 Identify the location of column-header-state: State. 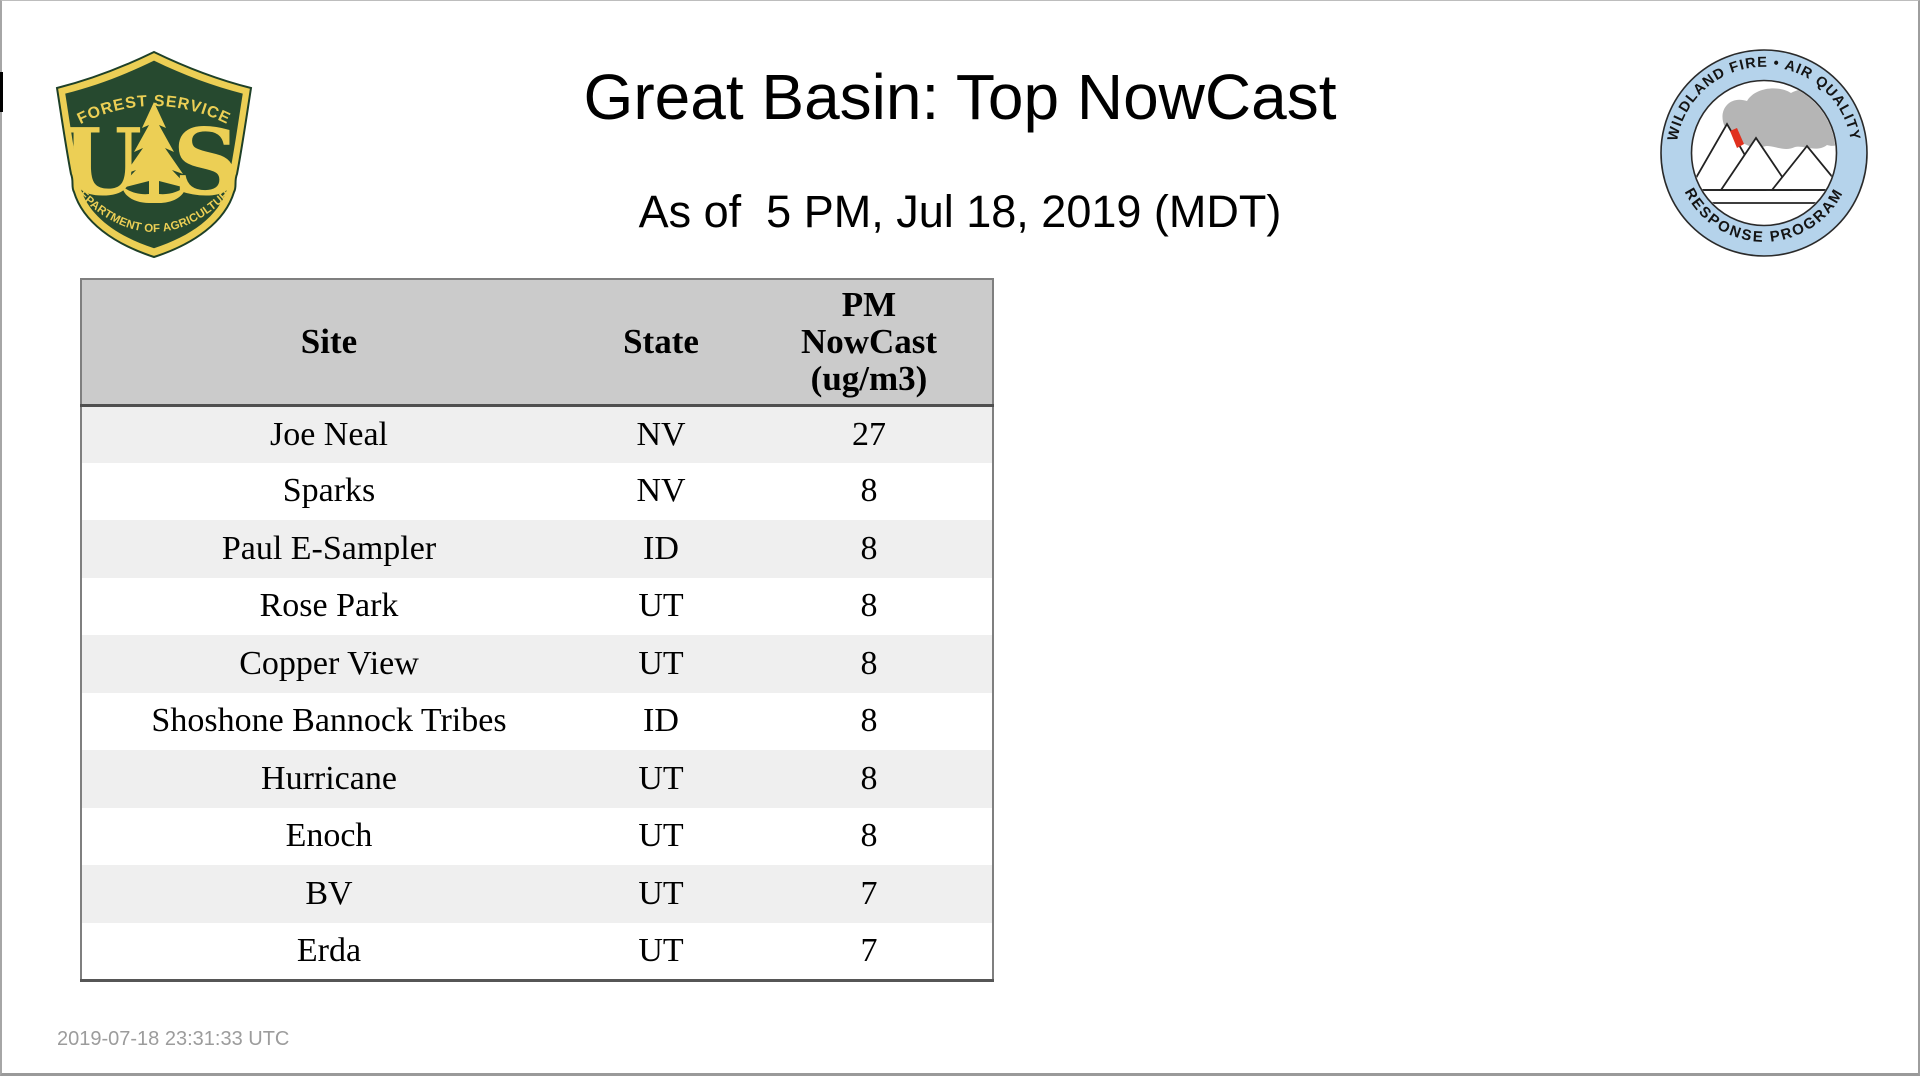
(661, 343).